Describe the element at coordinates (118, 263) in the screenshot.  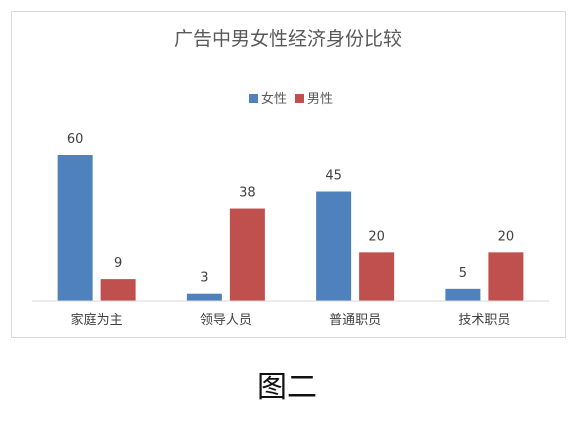
I see `data-label-1-2: 9` at that location.